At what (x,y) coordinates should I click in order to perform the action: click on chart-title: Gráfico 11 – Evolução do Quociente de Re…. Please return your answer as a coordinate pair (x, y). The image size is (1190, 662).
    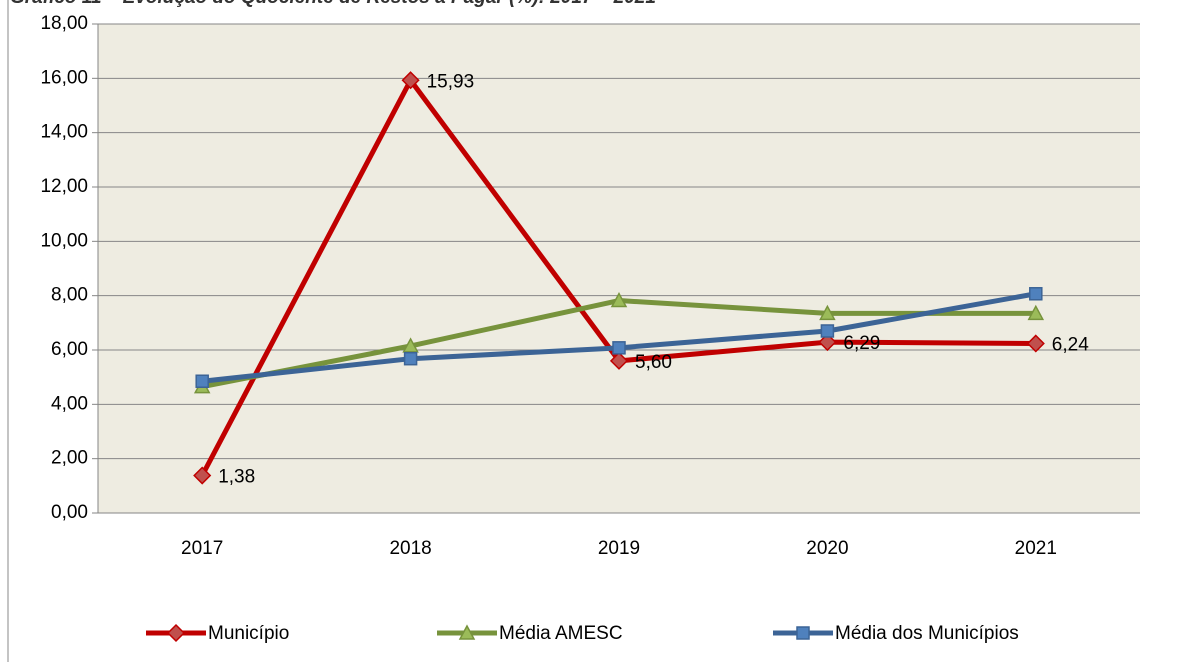
    Looking at the image, I should click on (333, 4).